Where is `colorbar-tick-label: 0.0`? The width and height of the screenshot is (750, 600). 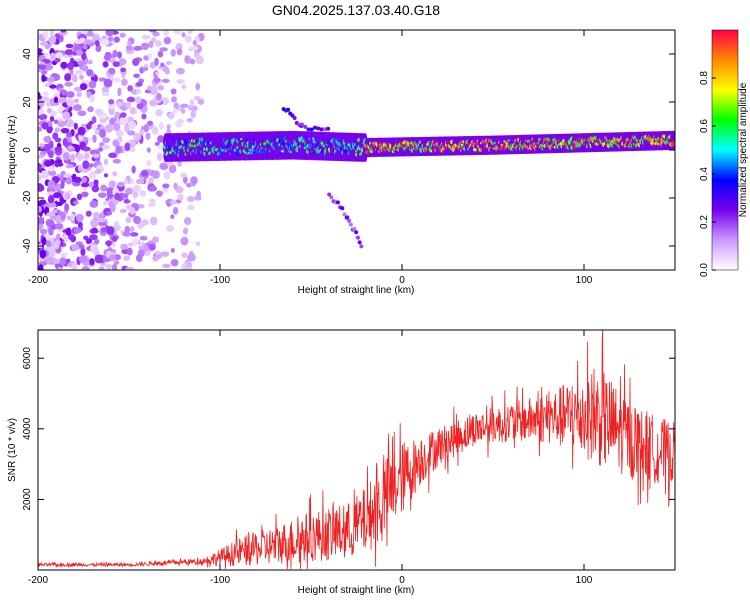 colorbar-tick-label: 0.0 is located at coordinates (704, 270).